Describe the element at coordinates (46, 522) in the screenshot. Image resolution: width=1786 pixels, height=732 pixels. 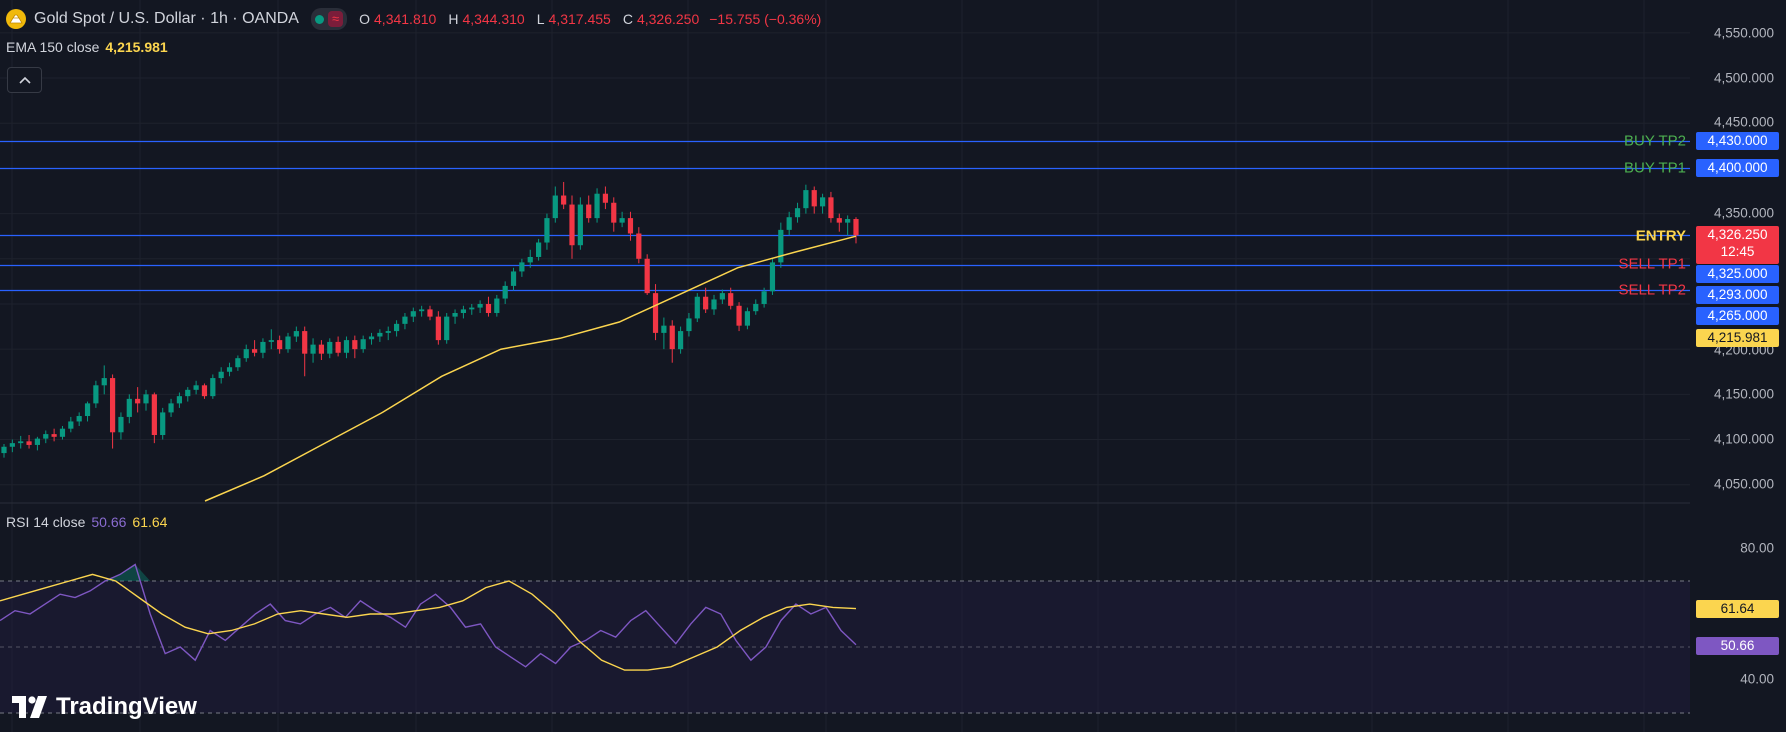
I see `rsi-label: RSI 14 close` at that location.